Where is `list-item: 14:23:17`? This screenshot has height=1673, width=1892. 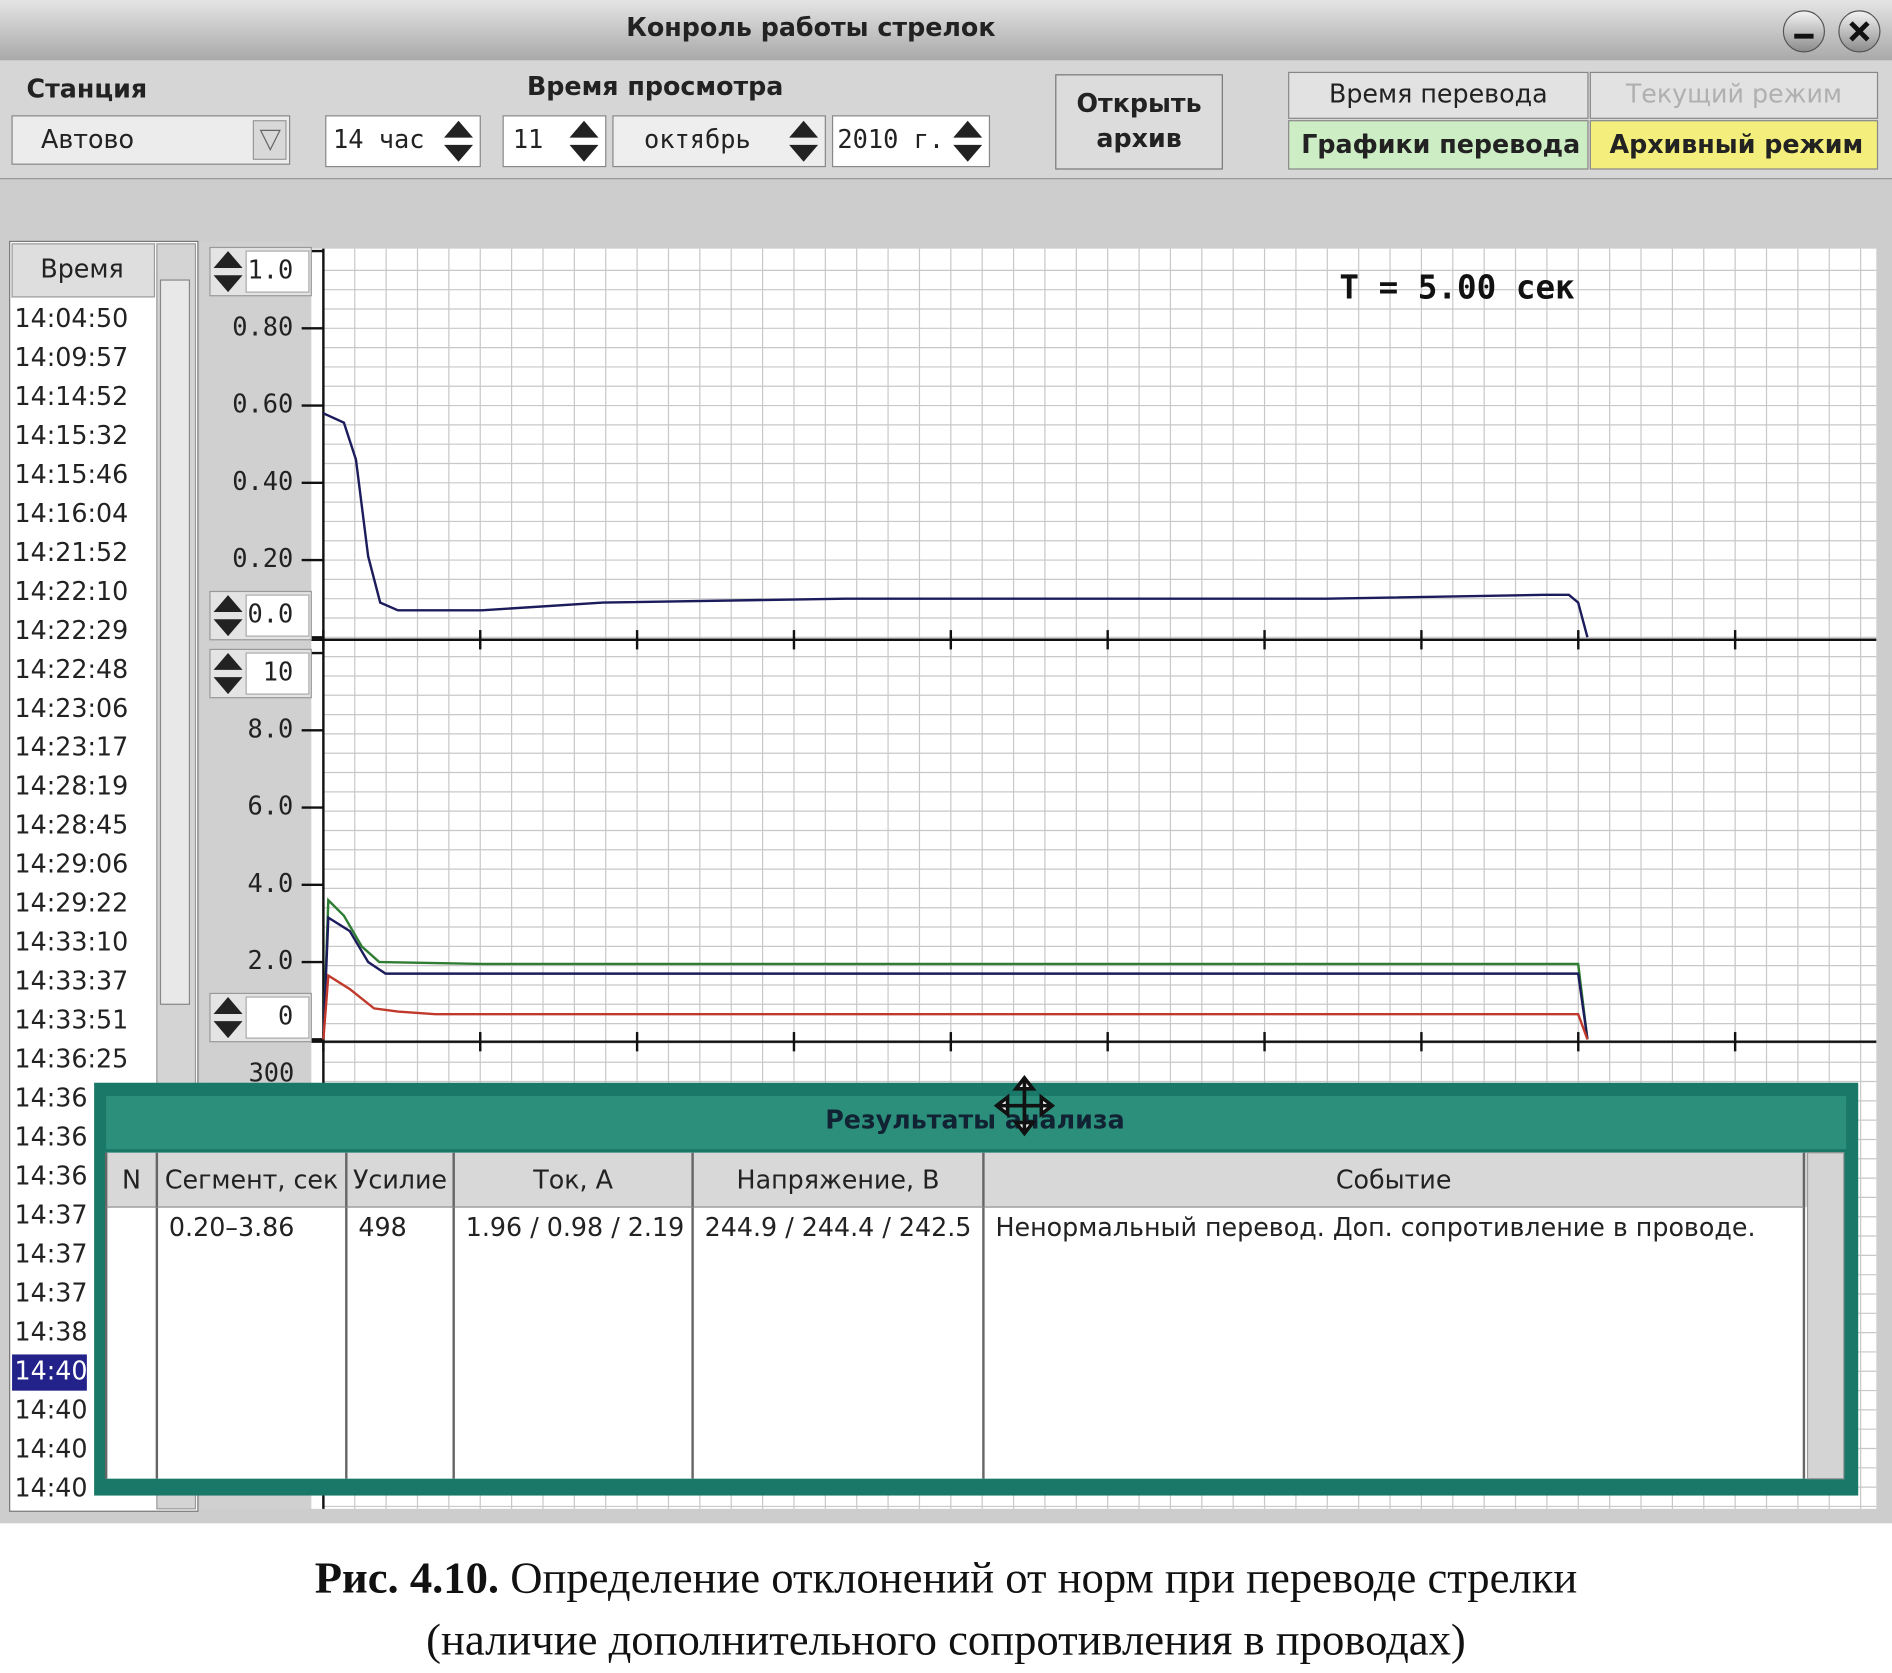 list-item: 14:23:17 is located at coordinates (71, 747).